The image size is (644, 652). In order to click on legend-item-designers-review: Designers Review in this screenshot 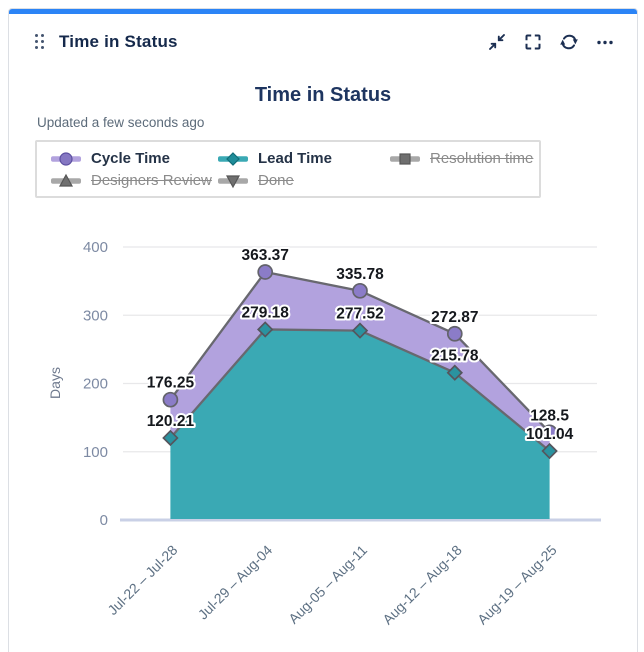, I will do `click(132, 180)`.